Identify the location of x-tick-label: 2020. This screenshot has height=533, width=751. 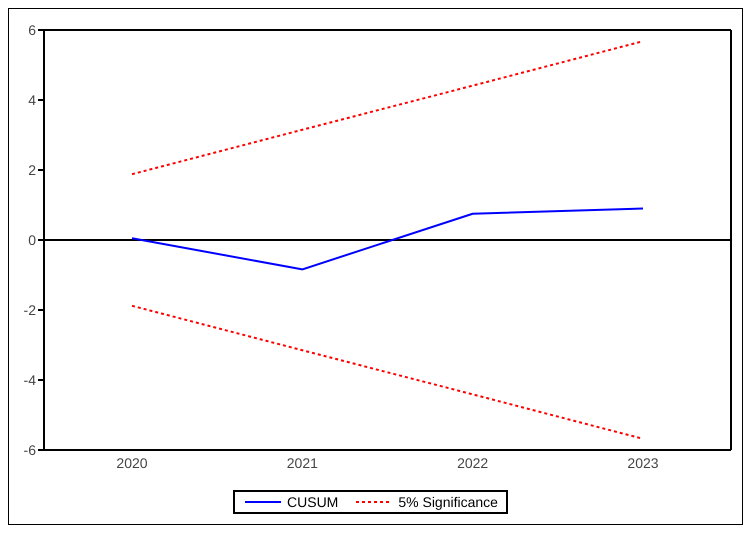
(132, 462).